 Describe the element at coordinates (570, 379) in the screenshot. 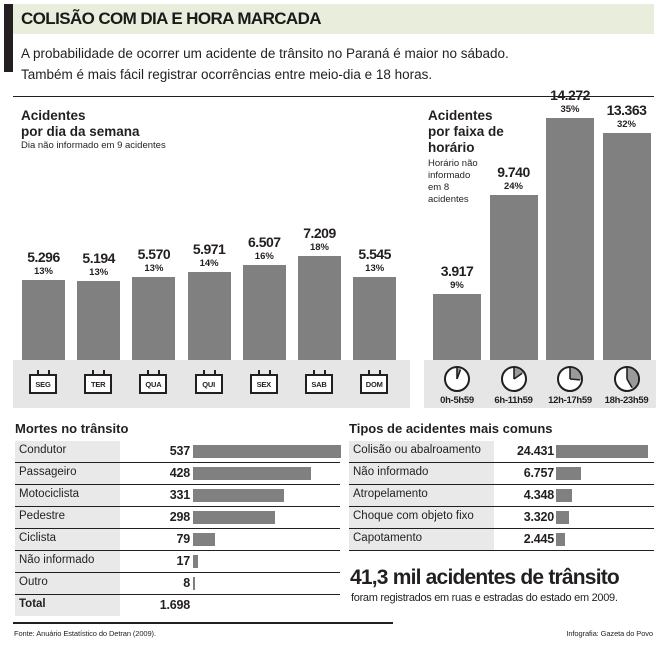

I see `clock-icon` at that location.